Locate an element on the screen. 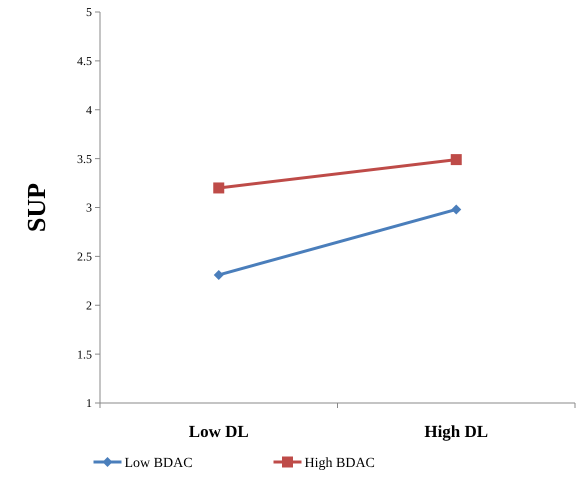  legend-label: High BDAC is located at coordinates (339, 463).